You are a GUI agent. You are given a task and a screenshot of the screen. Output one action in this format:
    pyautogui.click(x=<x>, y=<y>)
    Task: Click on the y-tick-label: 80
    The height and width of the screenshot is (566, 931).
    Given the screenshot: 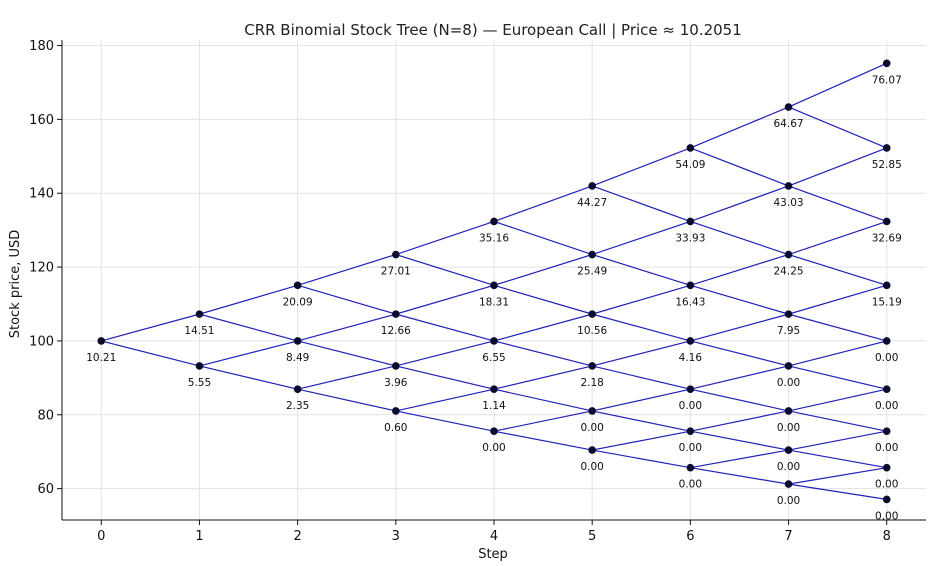 What is the action you would take?
    pyautogui.click(x=45, y=415)
    